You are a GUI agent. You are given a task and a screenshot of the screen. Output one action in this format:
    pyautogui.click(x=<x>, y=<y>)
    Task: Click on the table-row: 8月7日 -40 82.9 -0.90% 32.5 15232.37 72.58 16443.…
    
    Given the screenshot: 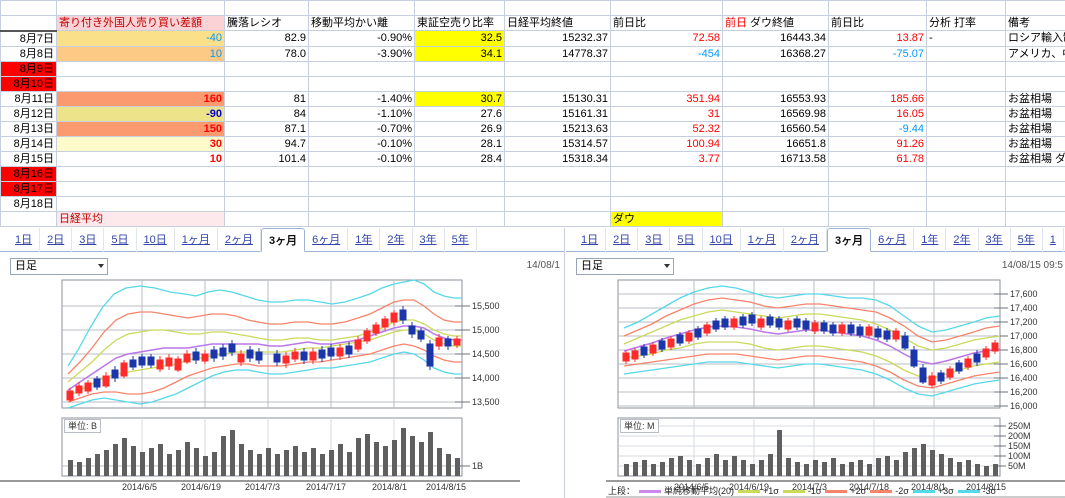 What is the action you would take?
    pyautogui.click(x=532, y=38)
    